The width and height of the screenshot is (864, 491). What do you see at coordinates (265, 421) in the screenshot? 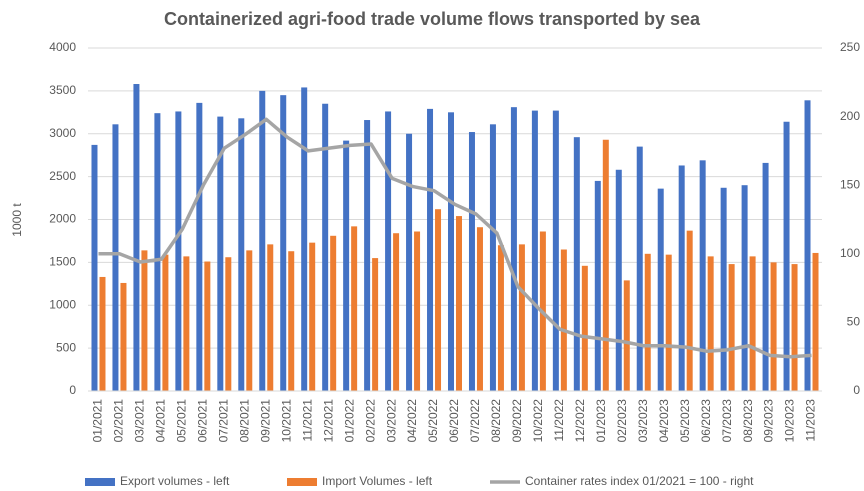
I see `x-tick-label: 09/2021` at bounding box center [265, 421].